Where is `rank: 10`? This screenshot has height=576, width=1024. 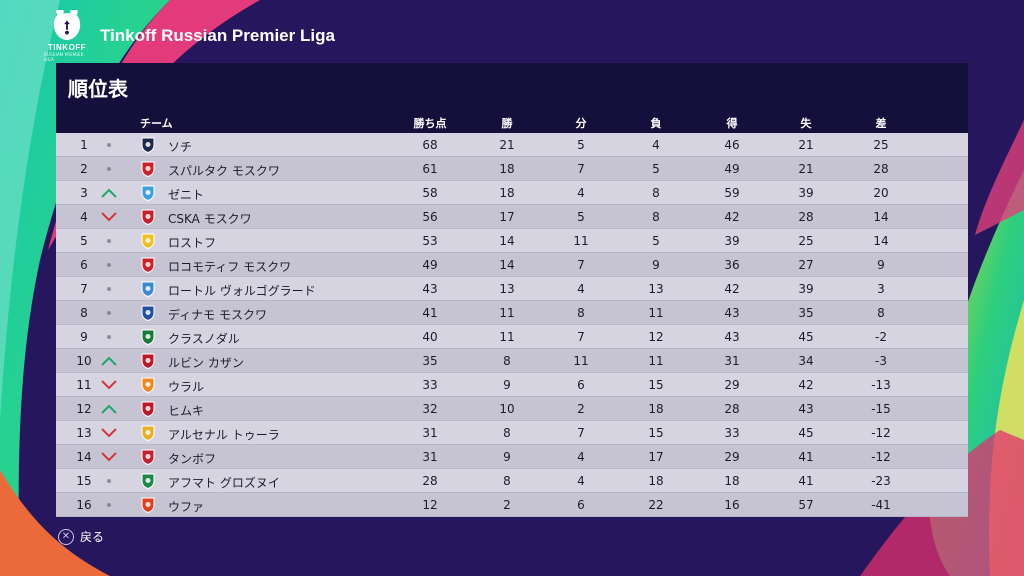 rank: 10 is located at coordinates (84, 361).